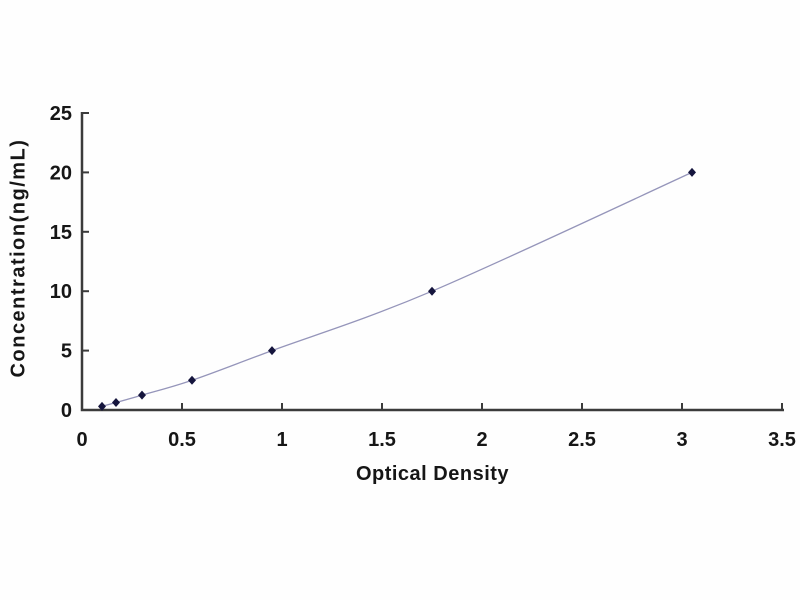 This screenshot has height=600, width=800. What do you see at coordinates (61, 233) in the screenshot?
I see `y-tick-label: 15` at bounding box center [61, 233].